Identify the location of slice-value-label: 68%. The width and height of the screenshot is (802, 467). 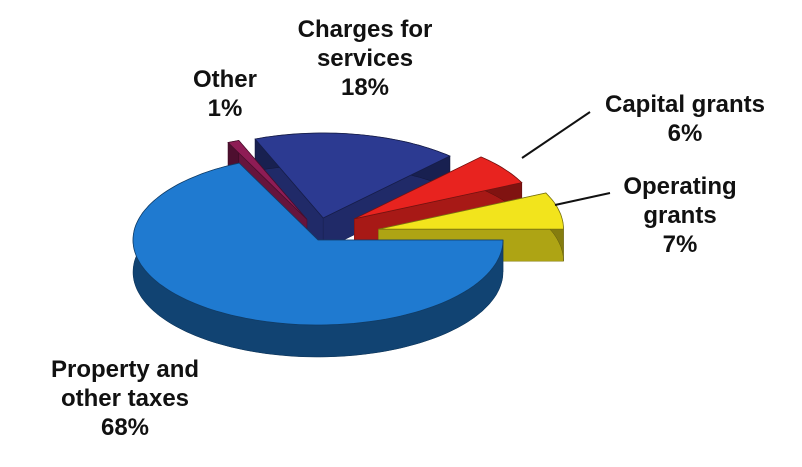
(125, 427).